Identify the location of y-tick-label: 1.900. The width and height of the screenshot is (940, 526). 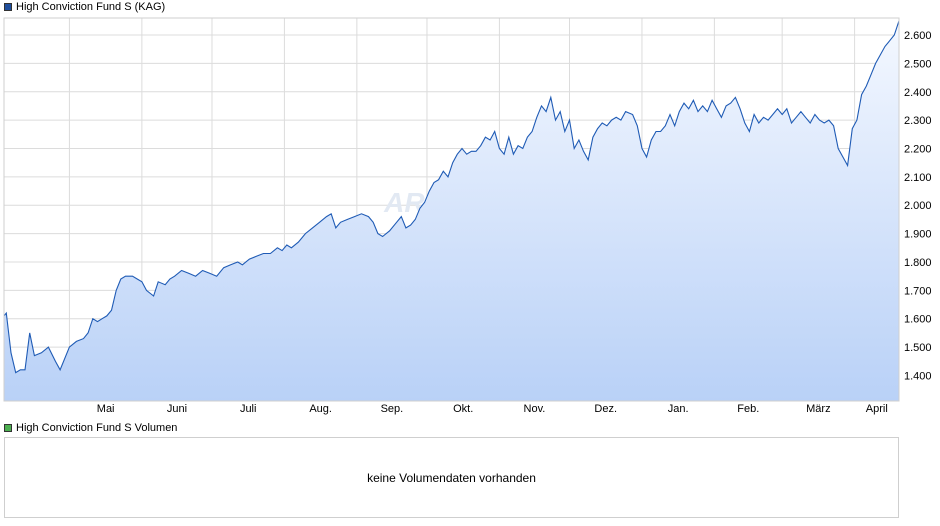
(918, 235).